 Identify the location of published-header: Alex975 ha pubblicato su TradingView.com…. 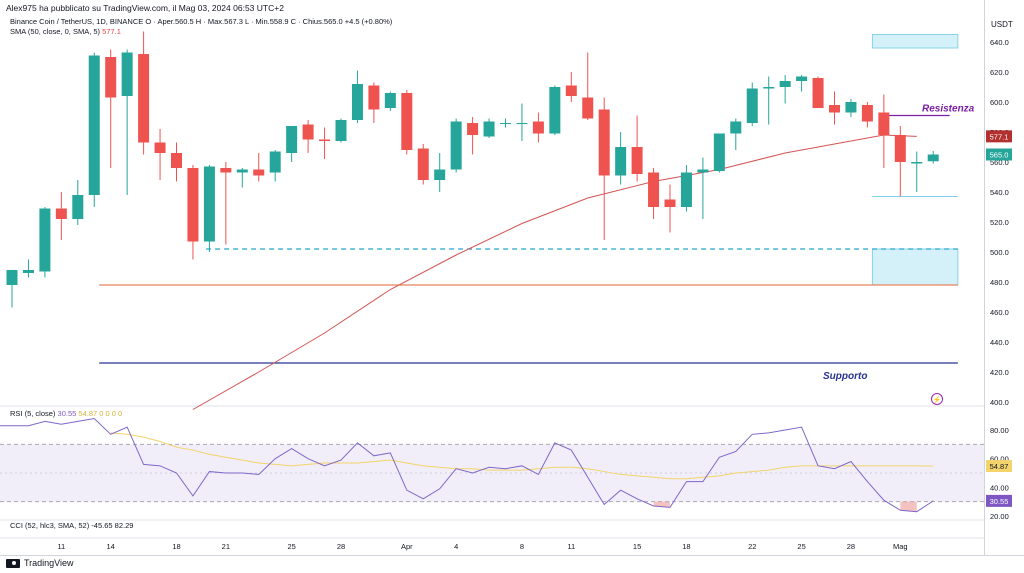
(145, 8).